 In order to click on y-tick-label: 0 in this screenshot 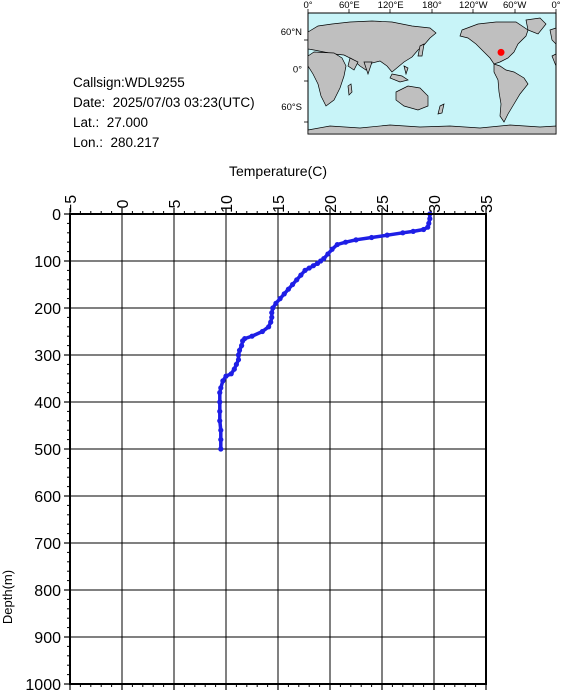, I will do `click(56, 215)`.